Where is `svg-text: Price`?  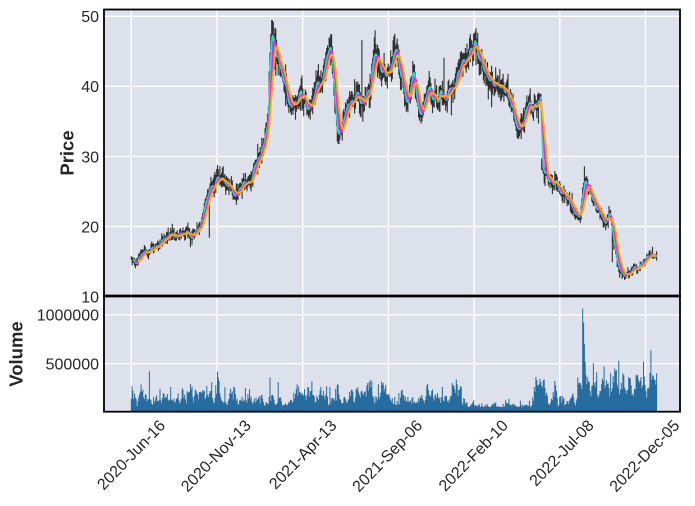 svg-text: Price is located at coordinates (67, 152).